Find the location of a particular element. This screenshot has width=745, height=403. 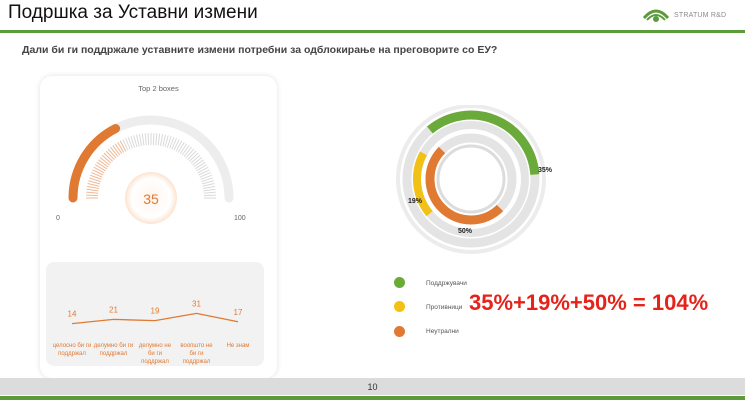

gauge-max-label: 100 is located at coordinates (240, 218).